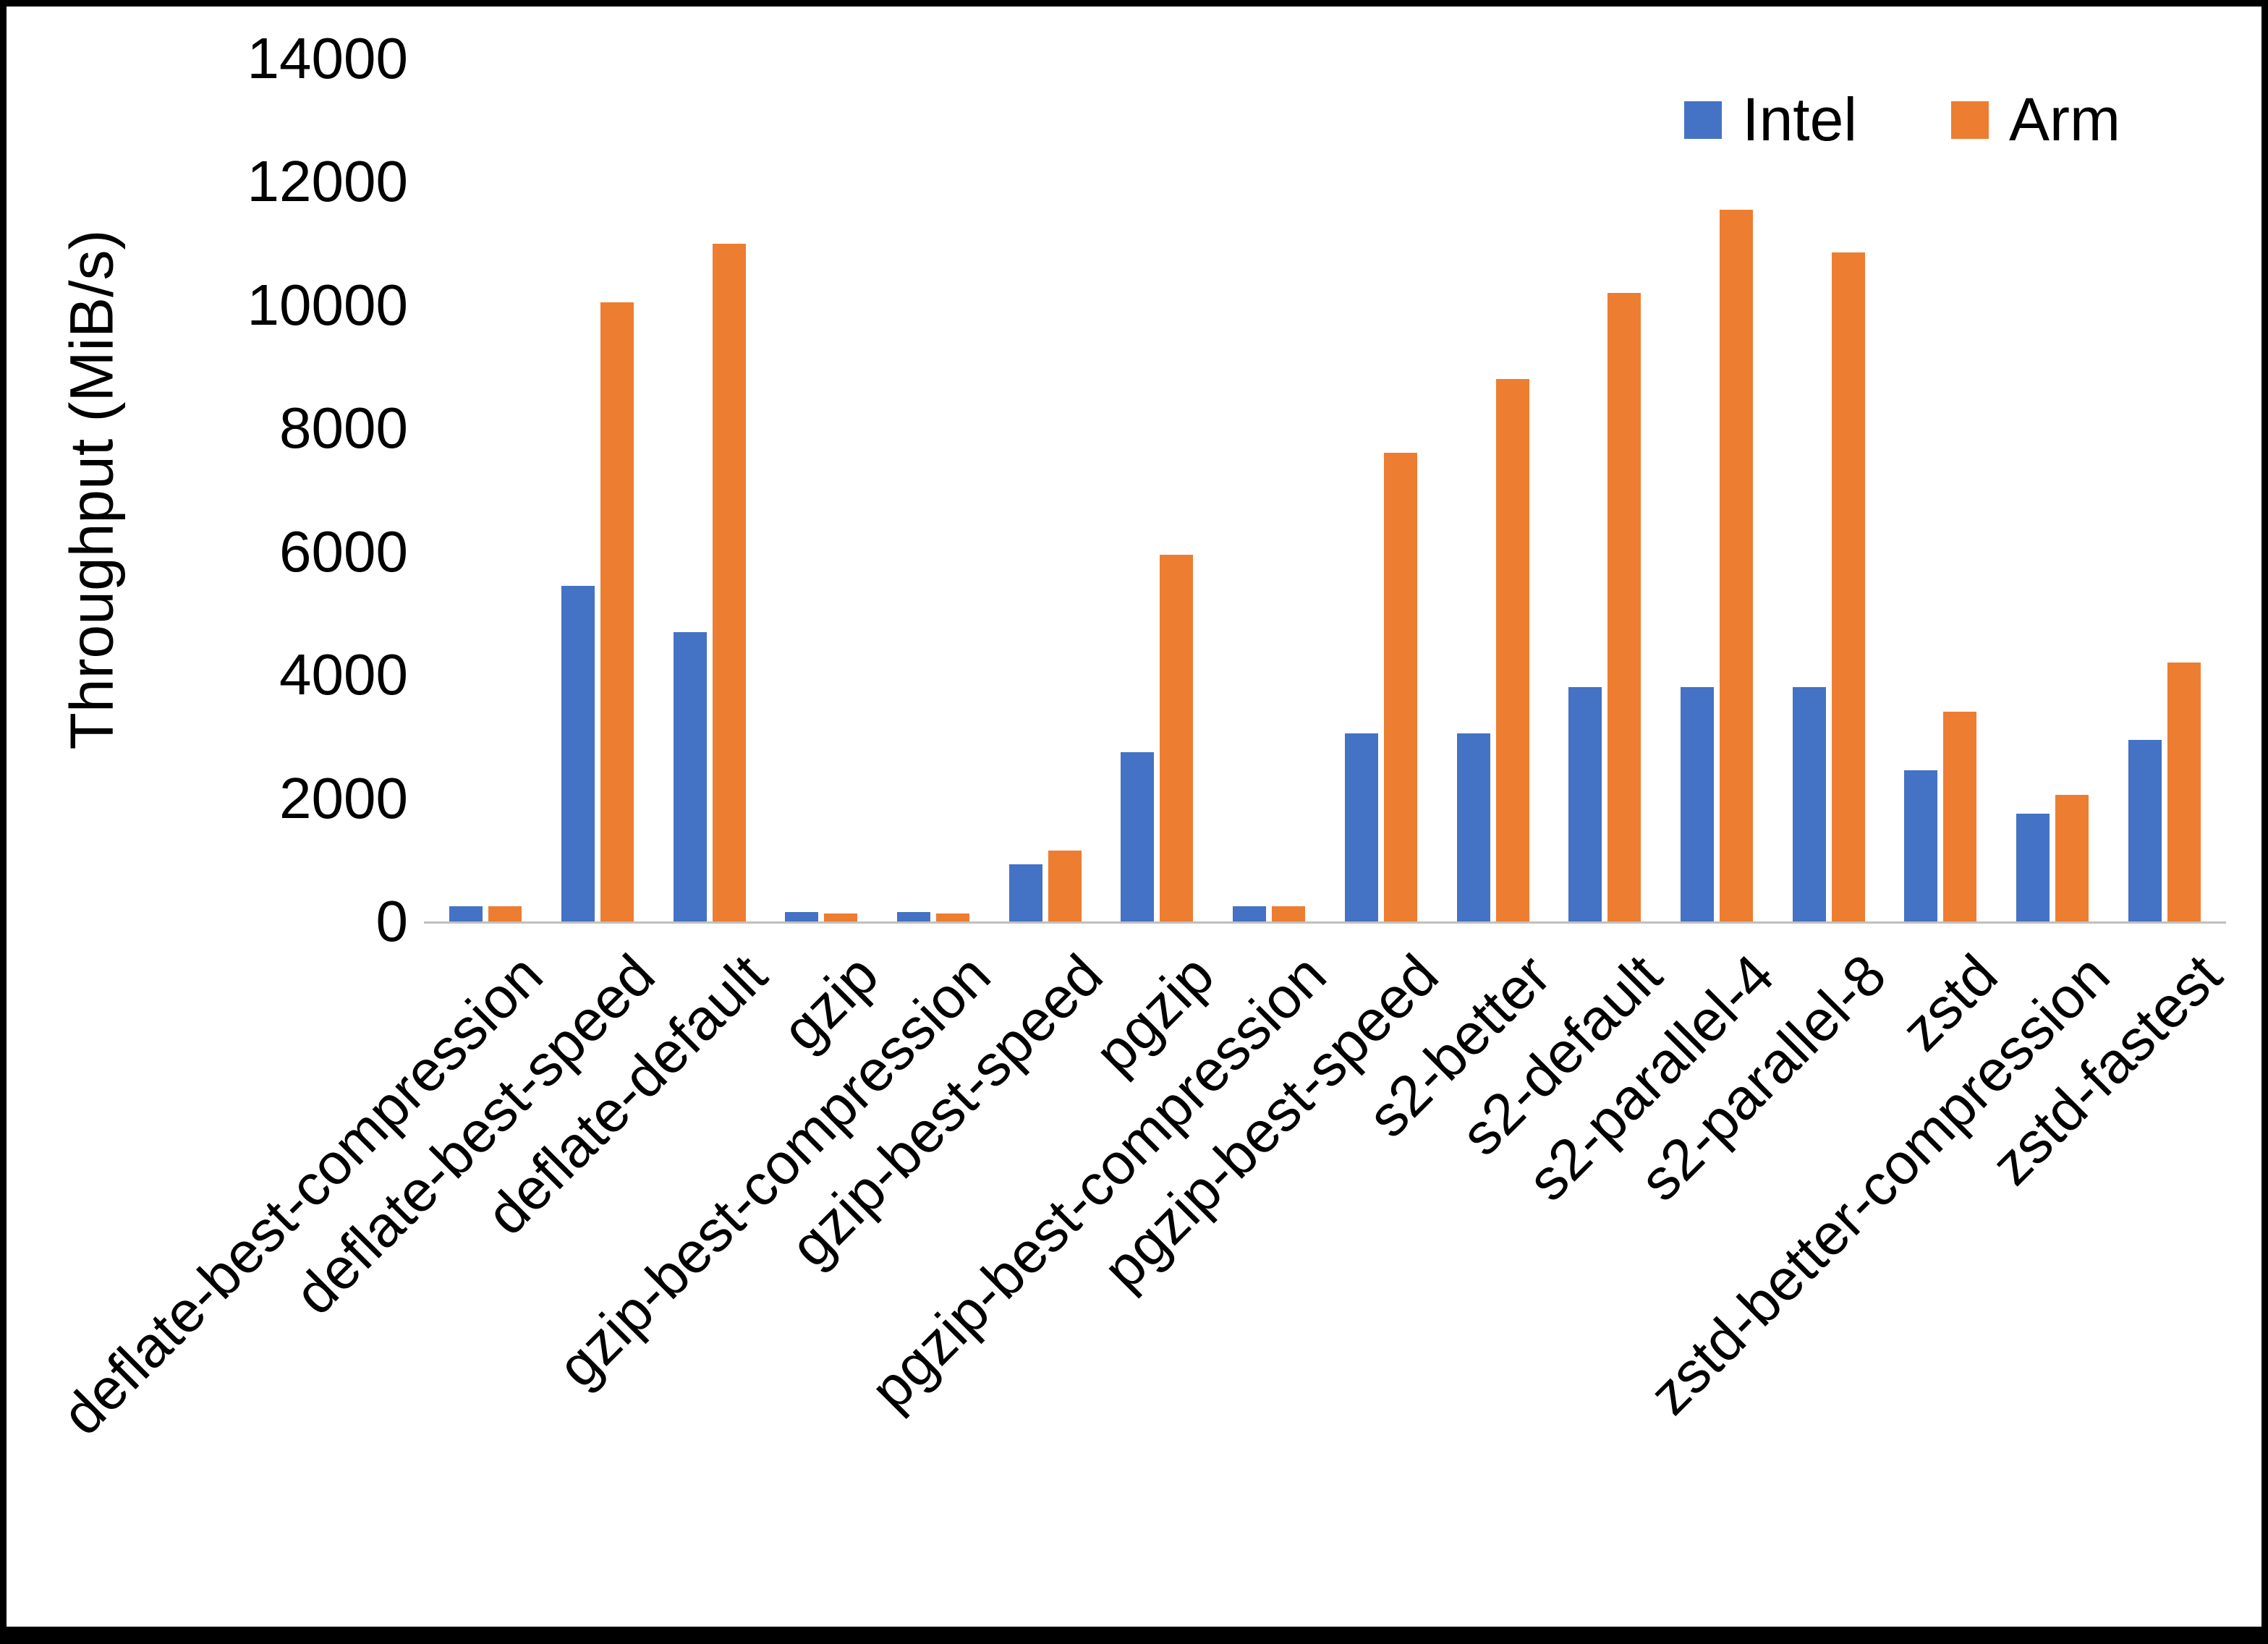  I want to click on bar-arm-zstd-better-compression, so click(2072, 858).